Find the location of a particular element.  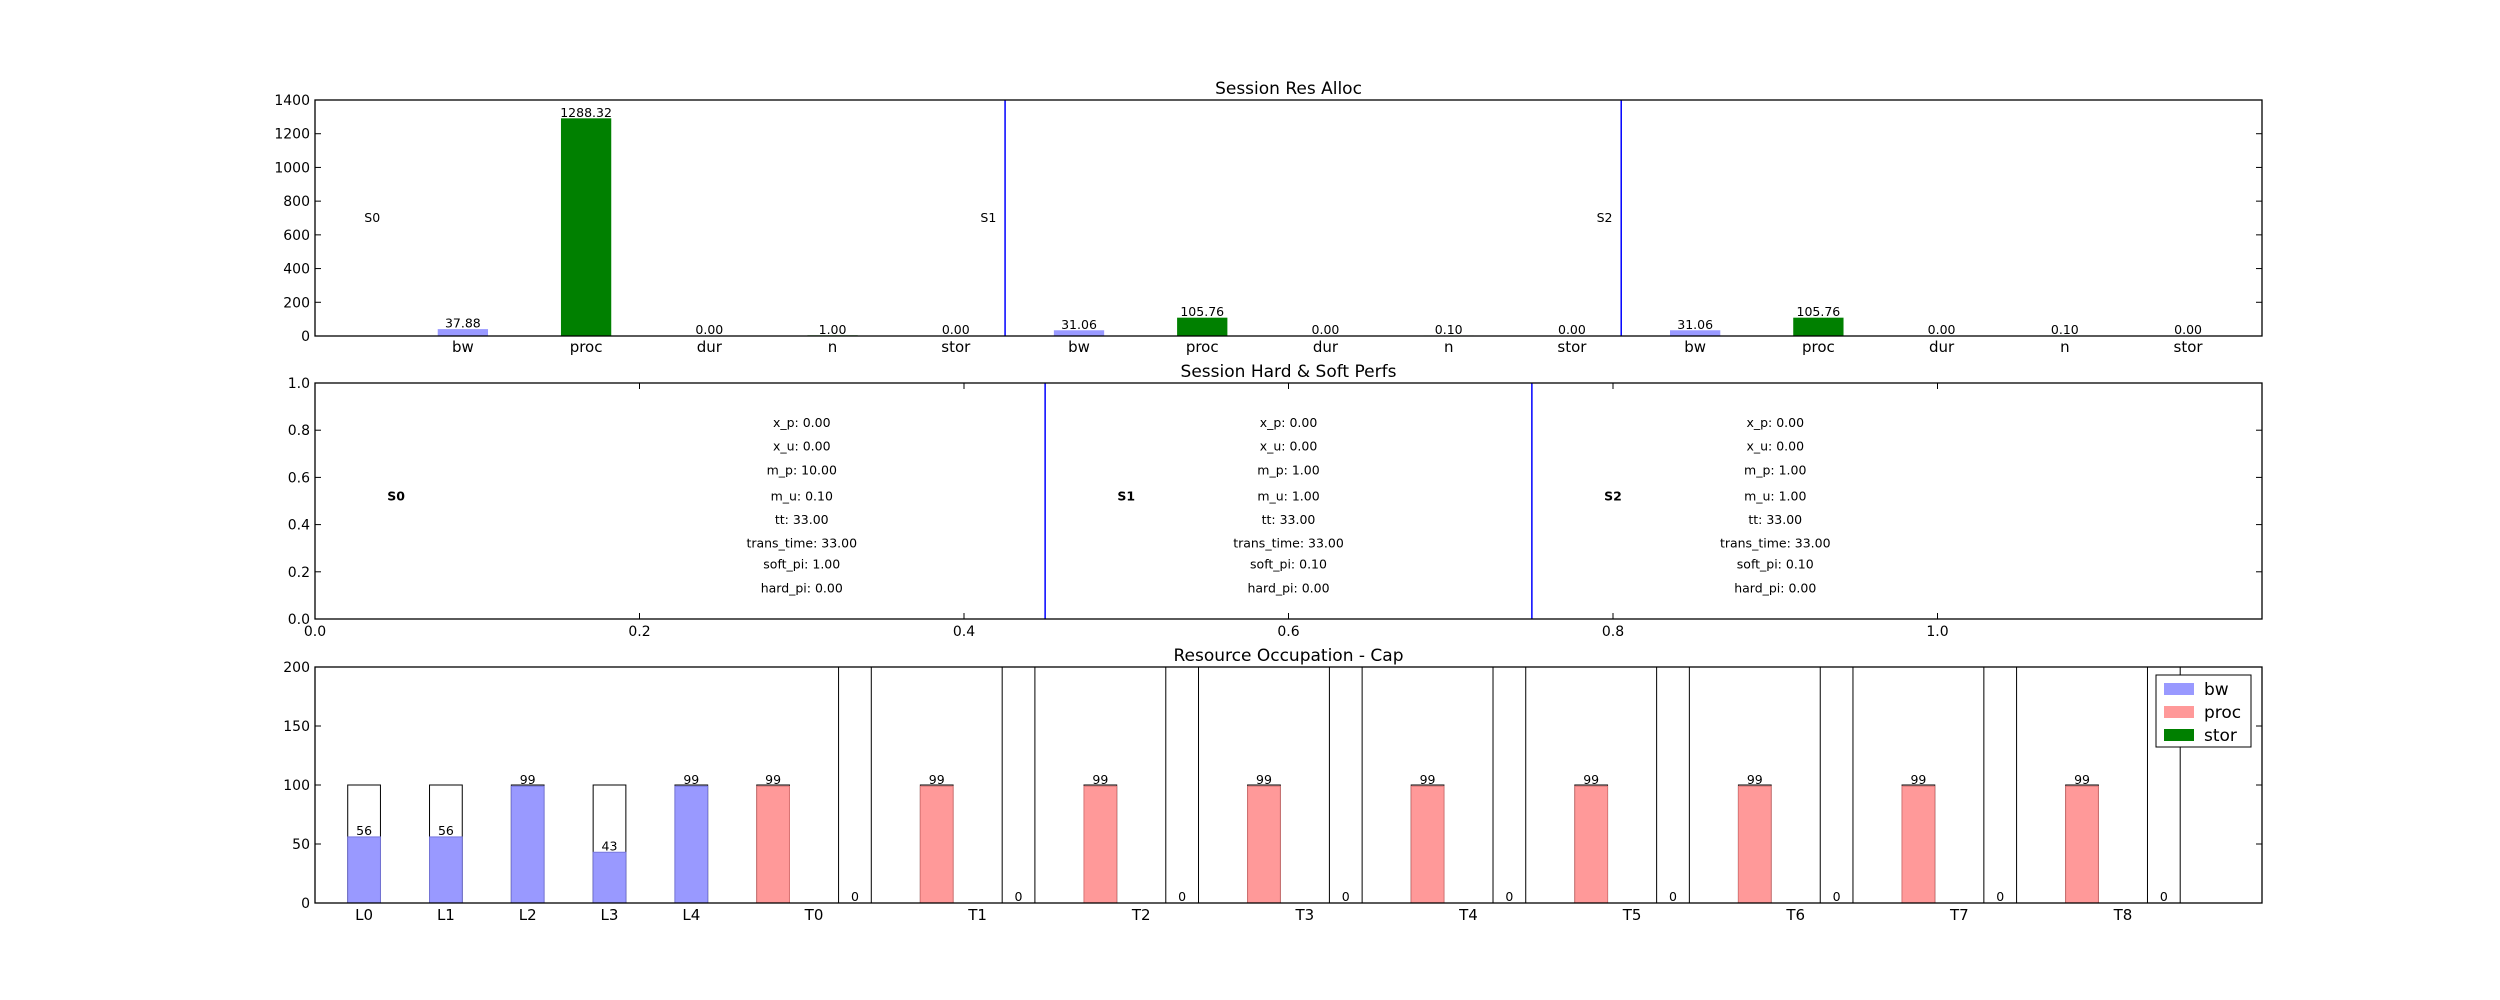

perf-info-s0-trans_time: trans_time: 33.00 is located at coordinates (801, 542).